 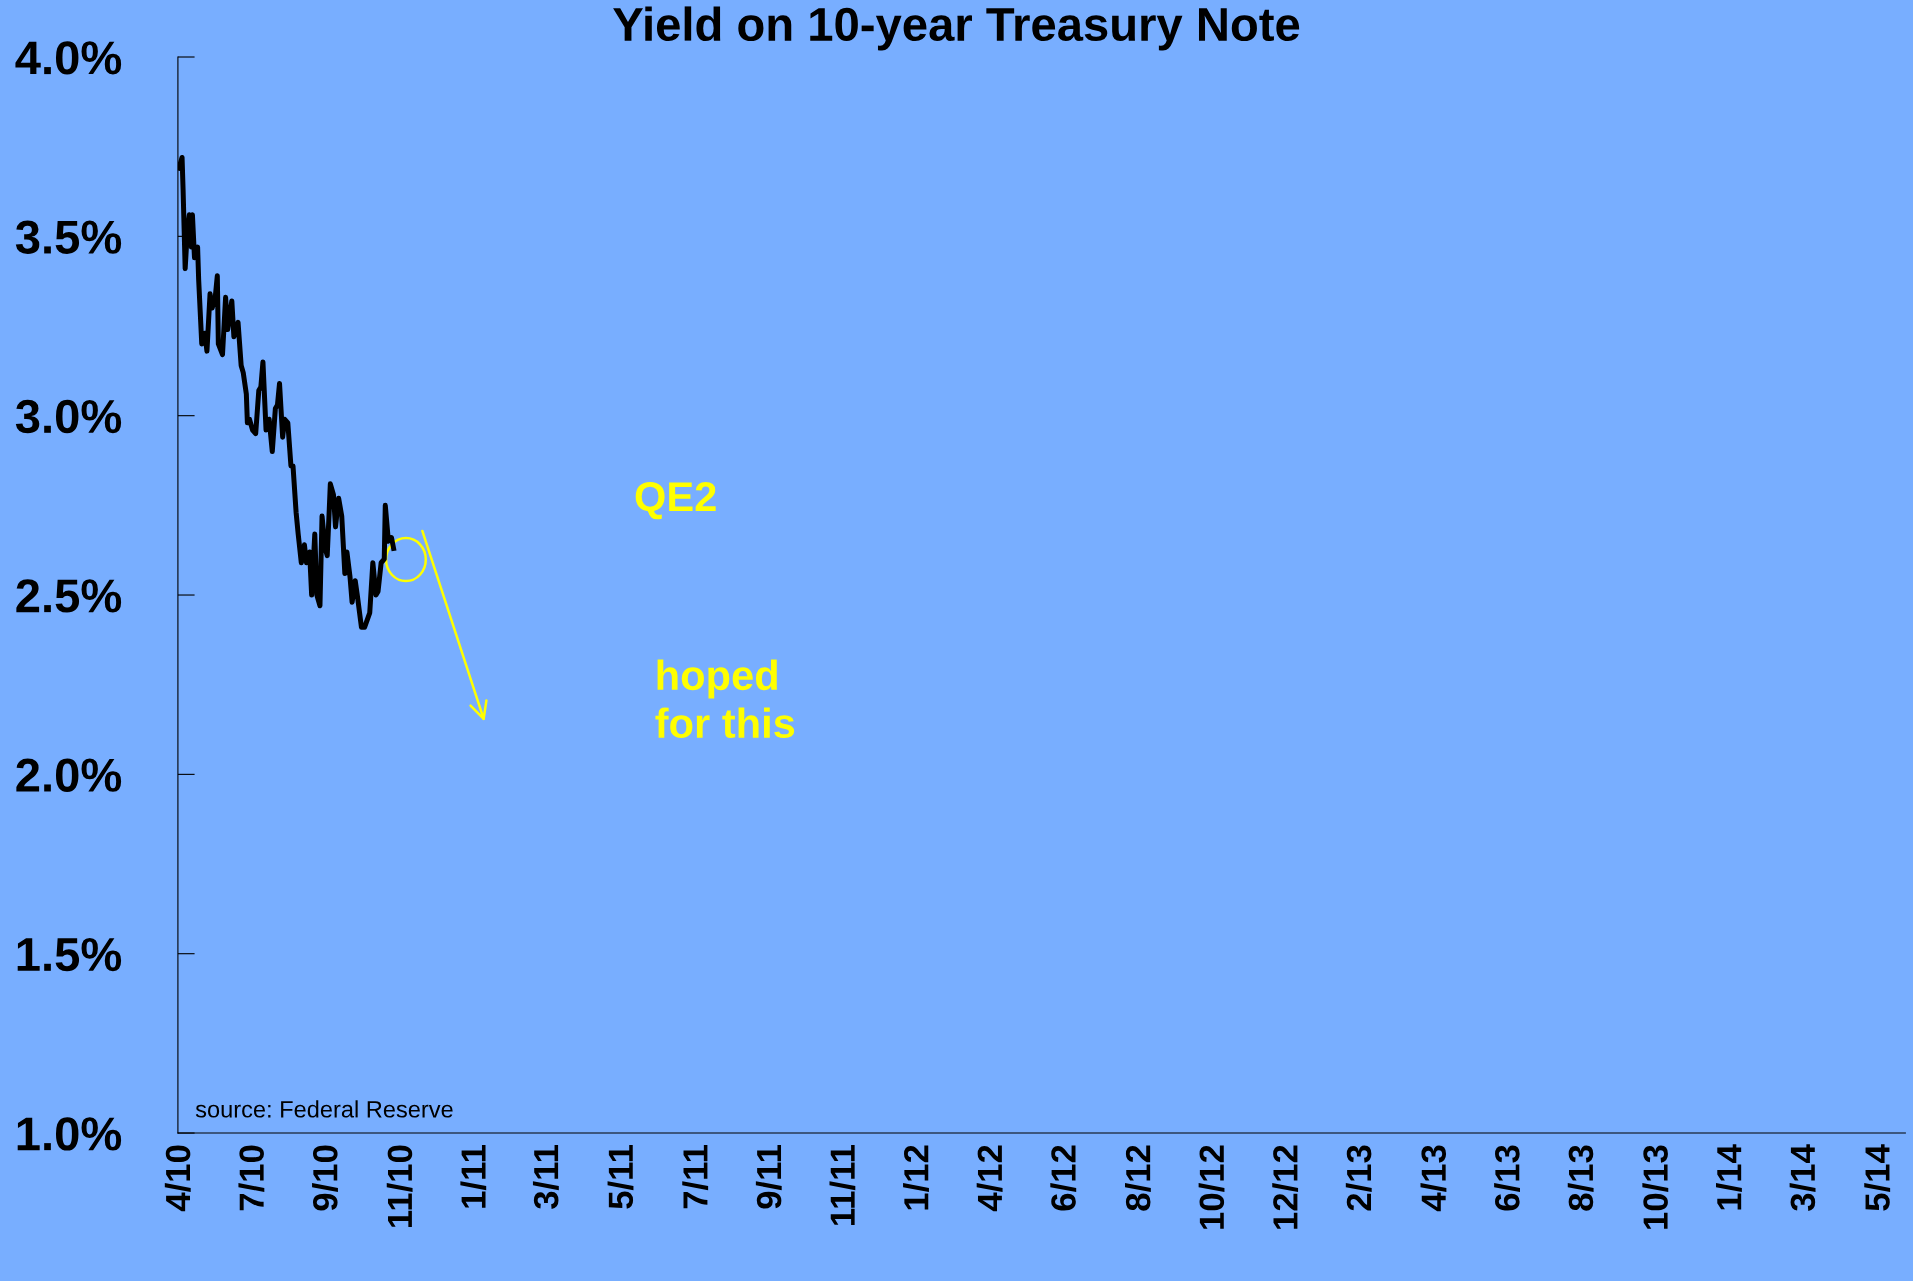 I want to click on x-tick-label: 10/12, so click(x=1211, y=1187).